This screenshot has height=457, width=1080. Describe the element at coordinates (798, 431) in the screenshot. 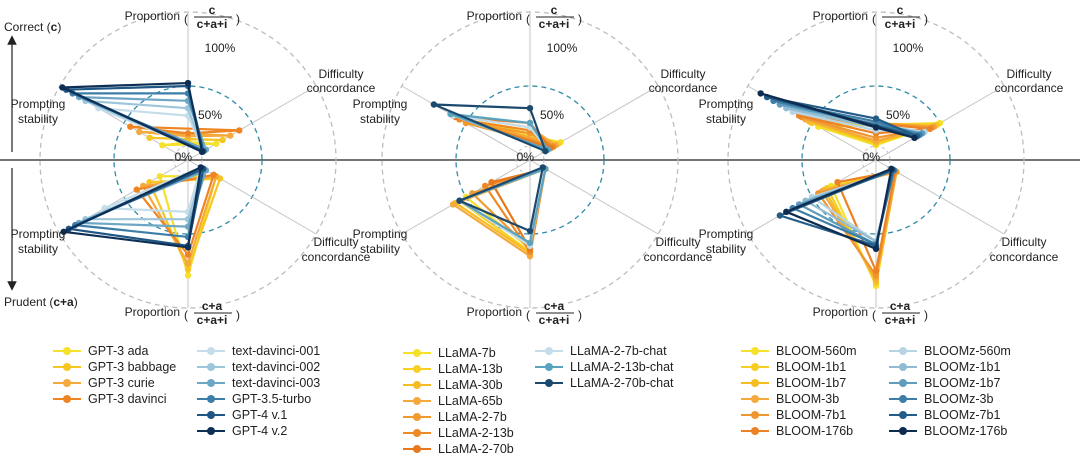

I see `legend-item: BLOOM-176b` at that location.